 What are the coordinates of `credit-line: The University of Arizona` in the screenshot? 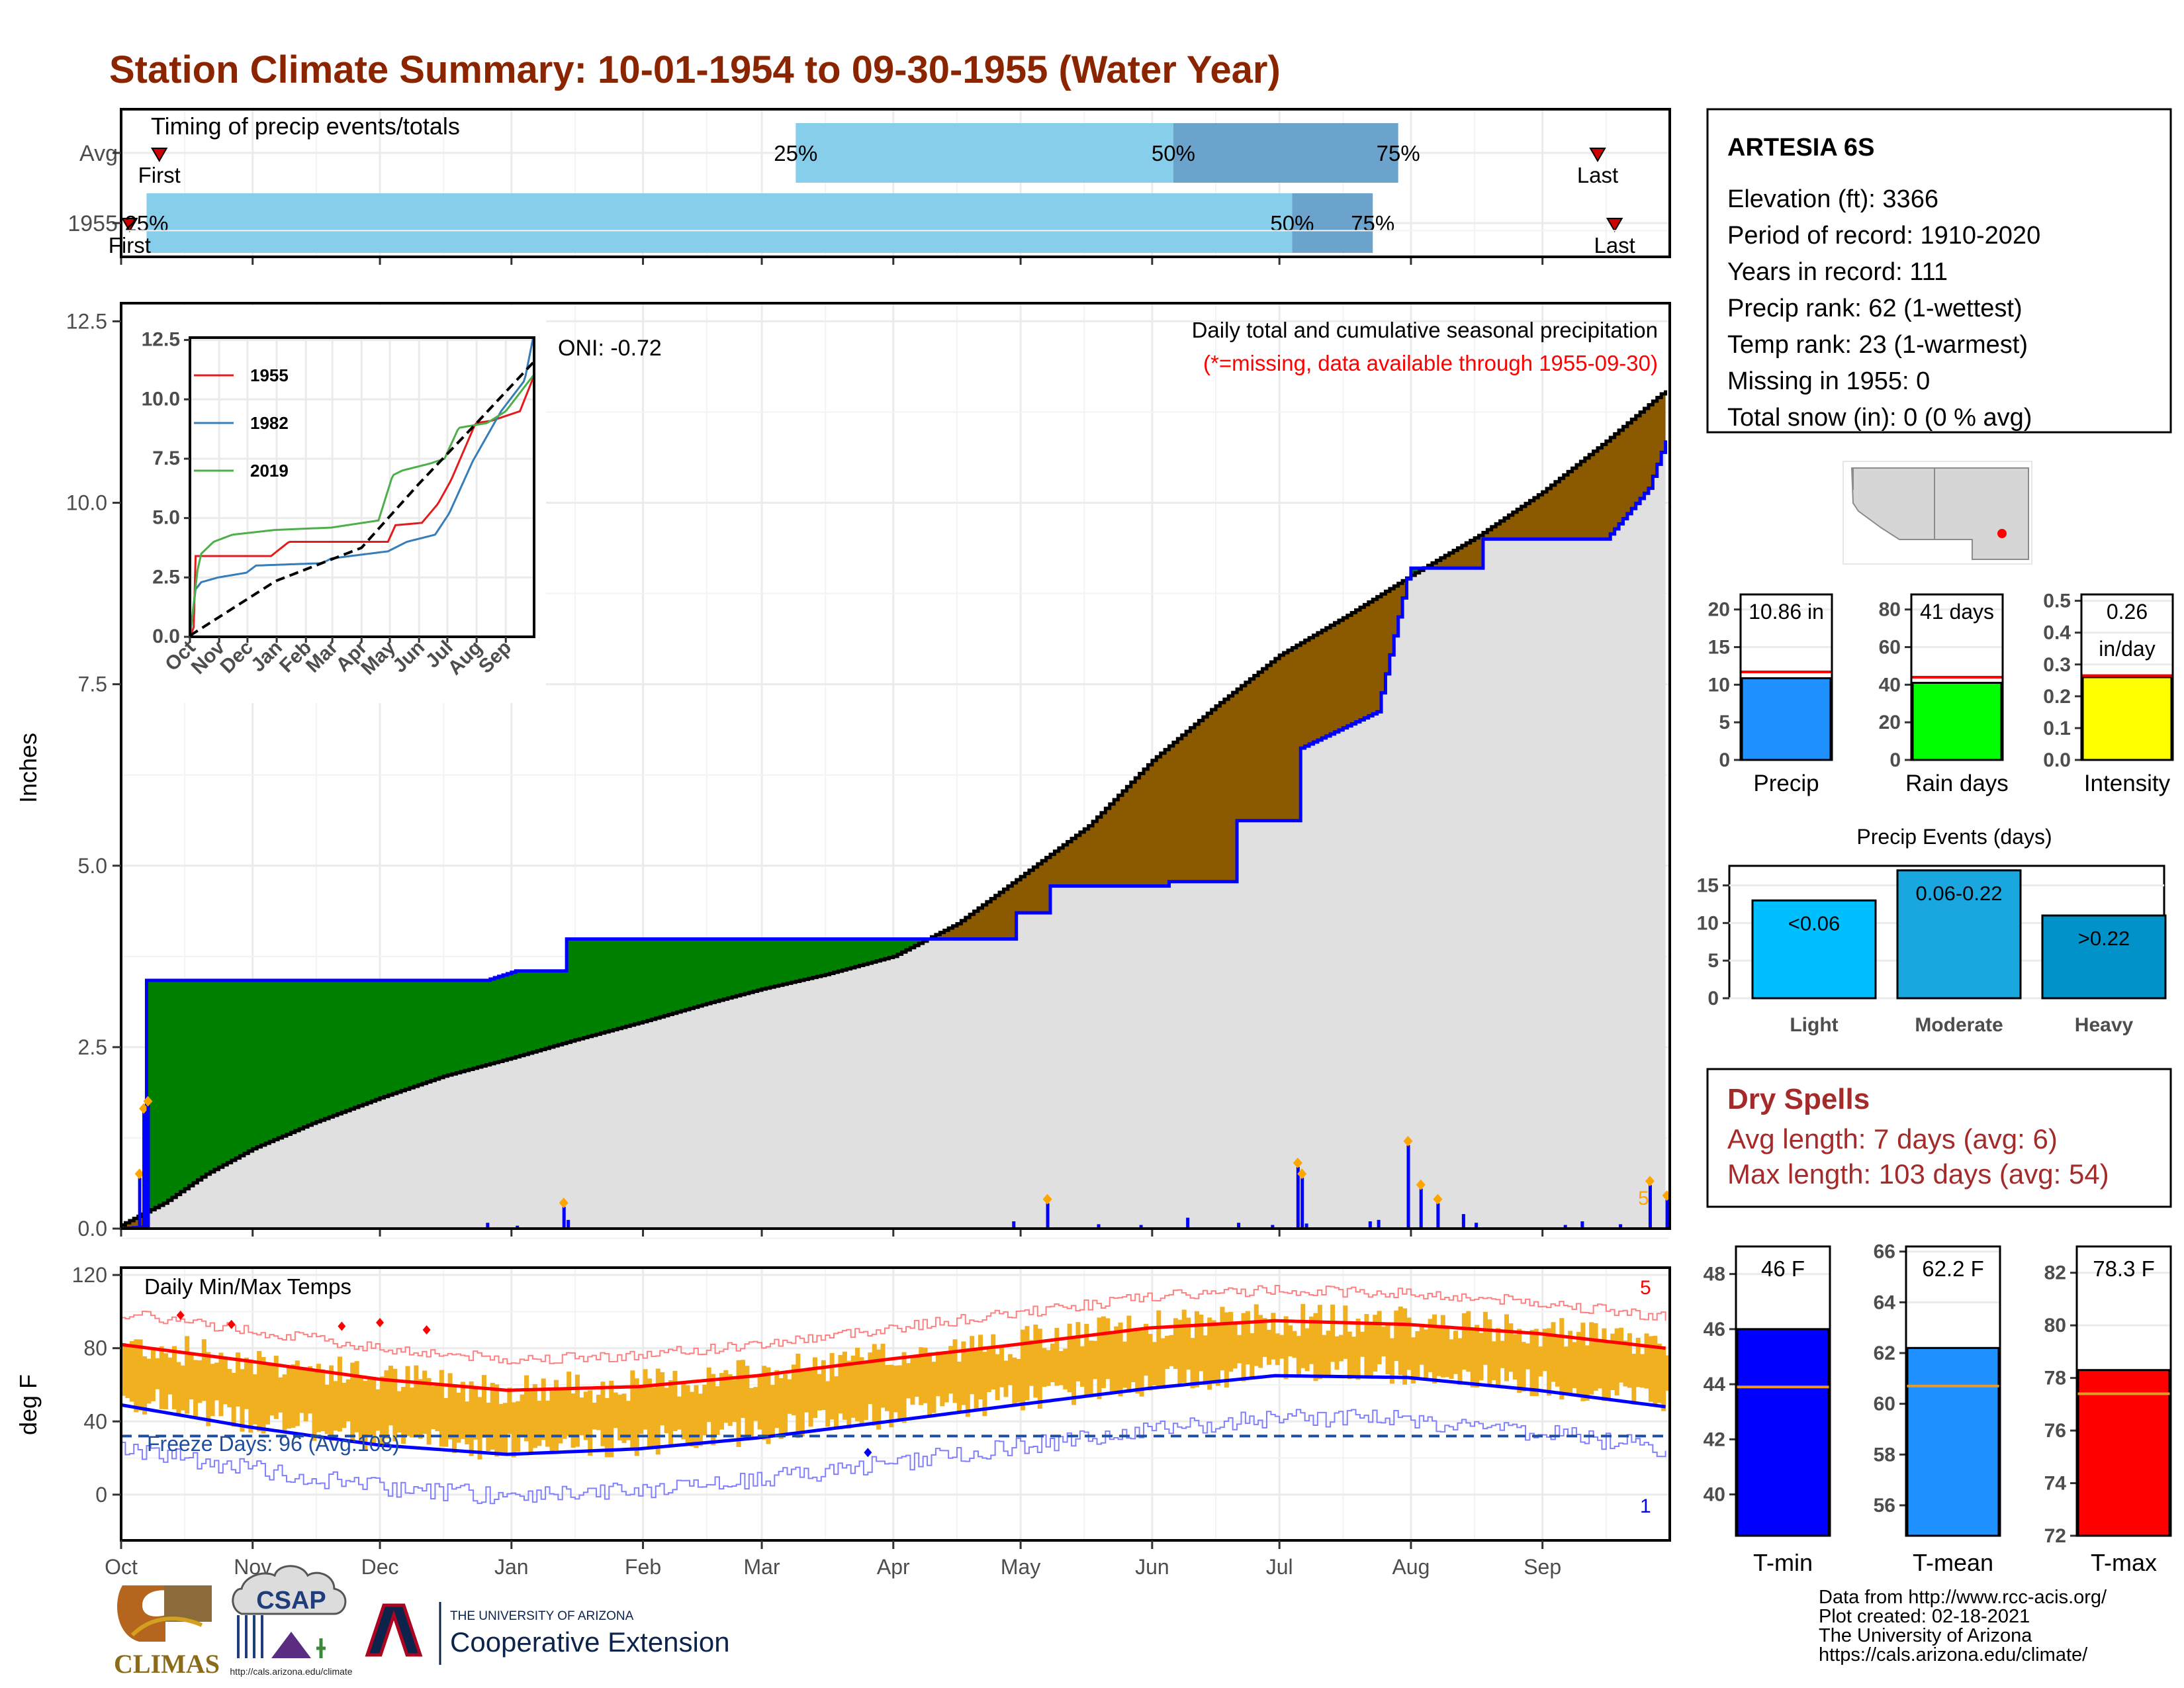 It's located at (1925, 1635).